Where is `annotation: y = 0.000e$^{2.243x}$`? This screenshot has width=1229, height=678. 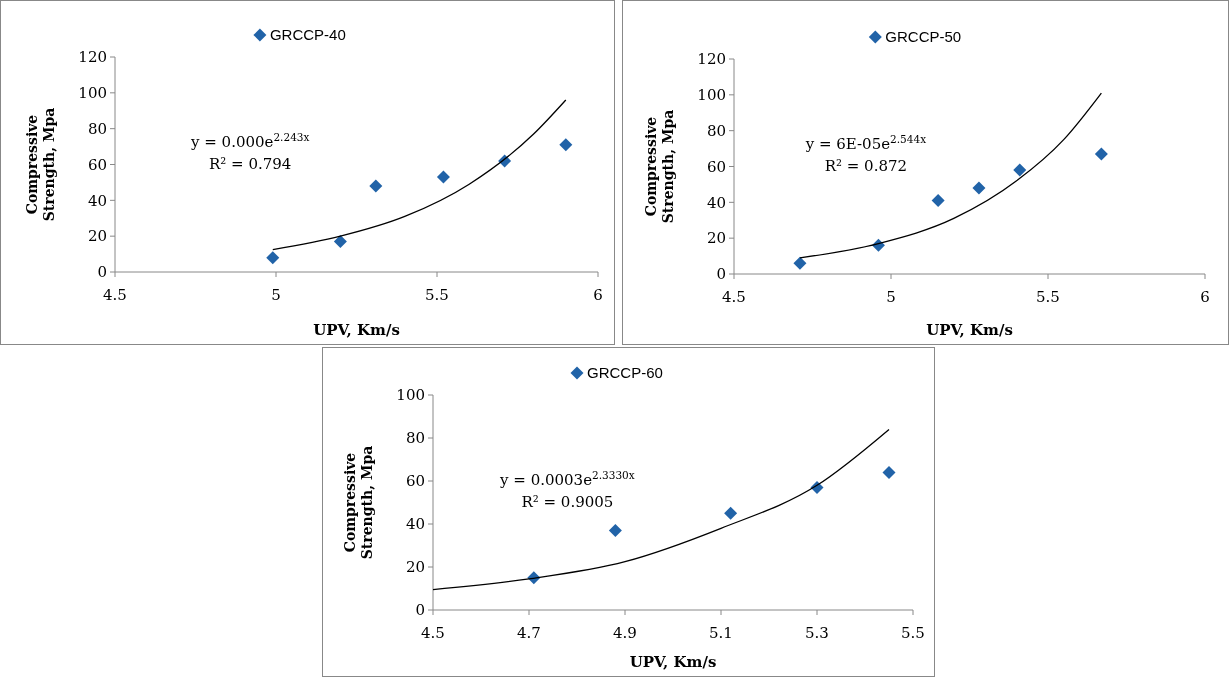 annotation: y = 0.000e$^{2.243x}$ is located at coordinates (250, 141).